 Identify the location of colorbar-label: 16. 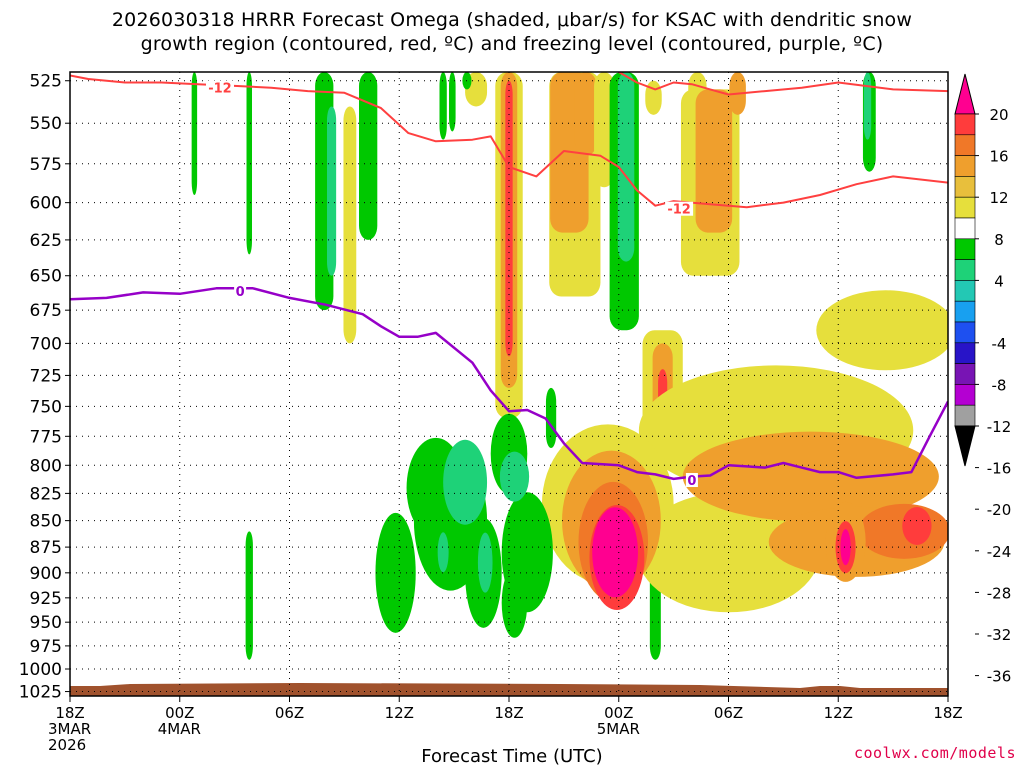
(998, 157).